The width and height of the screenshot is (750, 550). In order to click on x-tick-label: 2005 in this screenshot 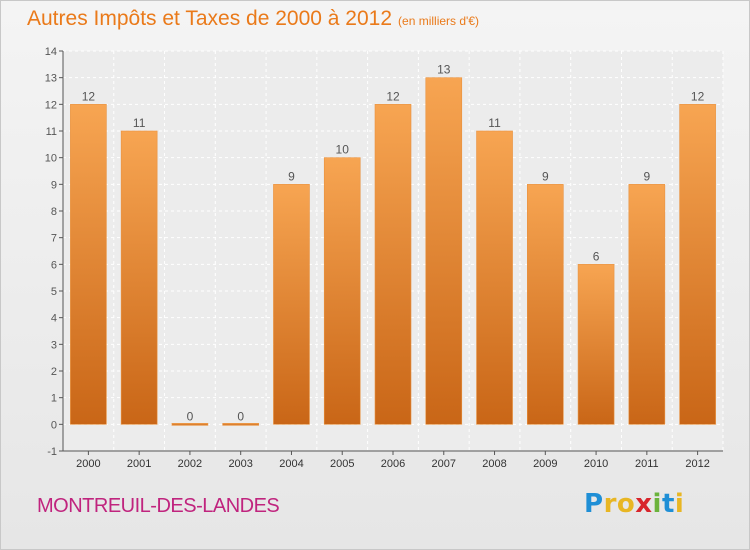, I will do `click(342, 464)`.